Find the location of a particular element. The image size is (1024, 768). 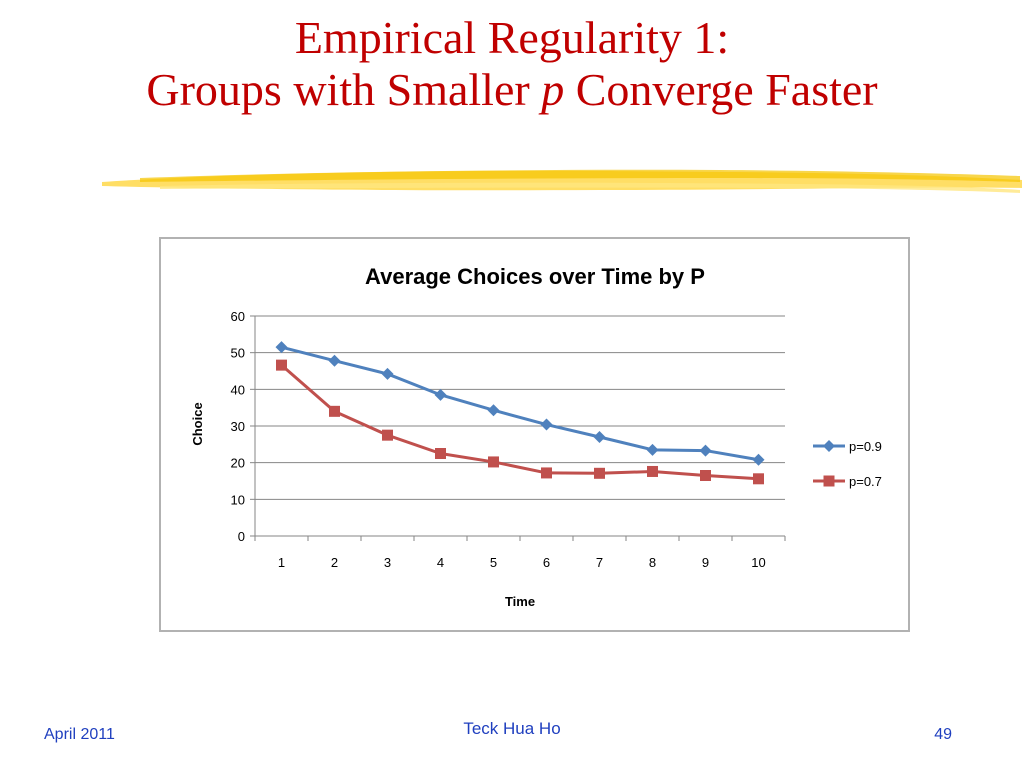

x-tick-label: 4 is located at coordinates (440, 562).